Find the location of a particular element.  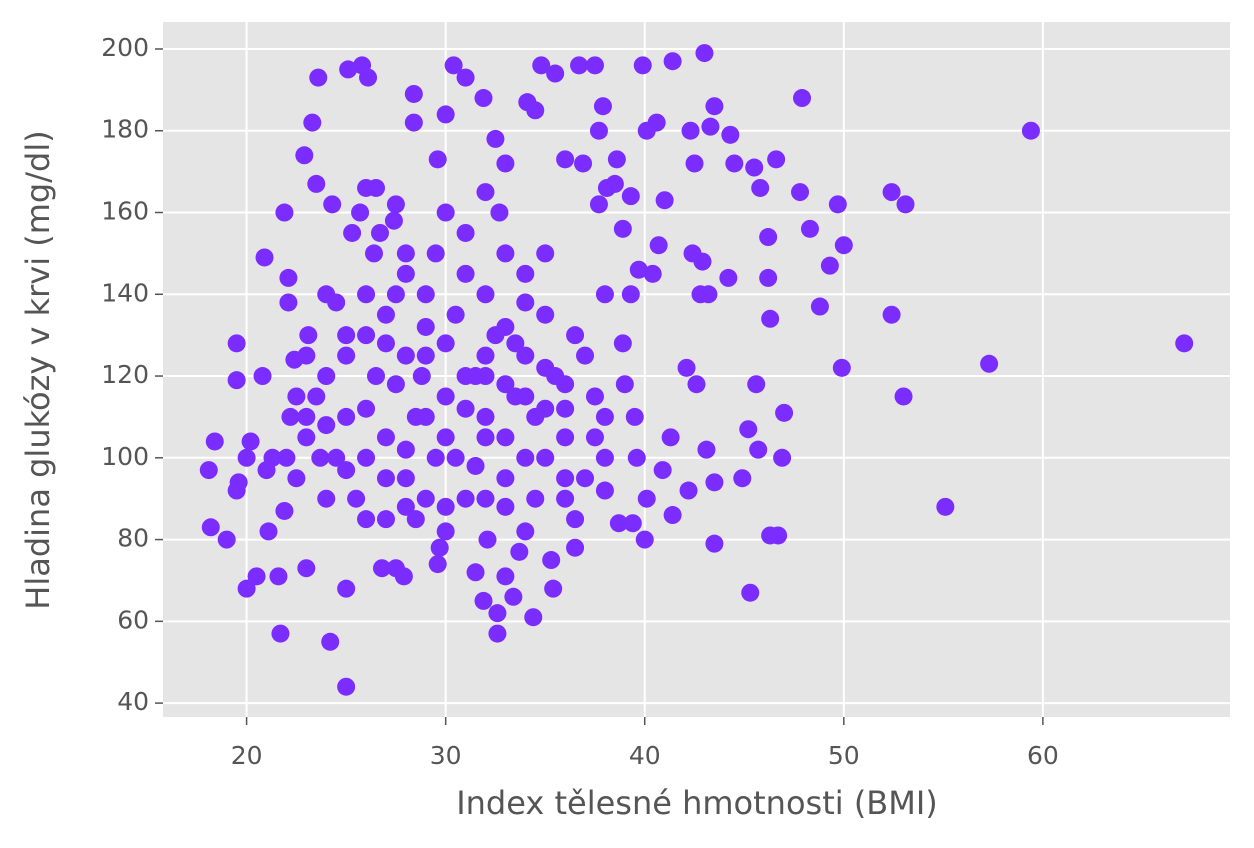

y-tick-label: 180 is located at coordinates (125, 129).